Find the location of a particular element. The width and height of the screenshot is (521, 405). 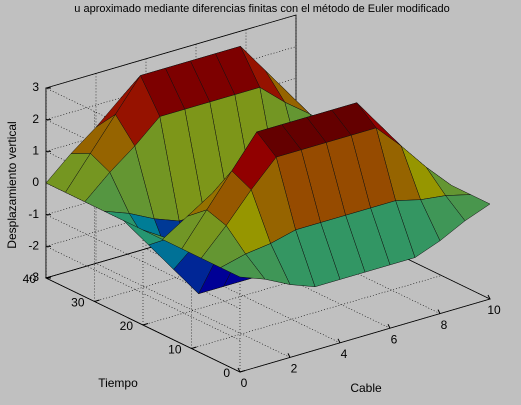

x-axis-label: Cable is located at coordinates (366, 388).